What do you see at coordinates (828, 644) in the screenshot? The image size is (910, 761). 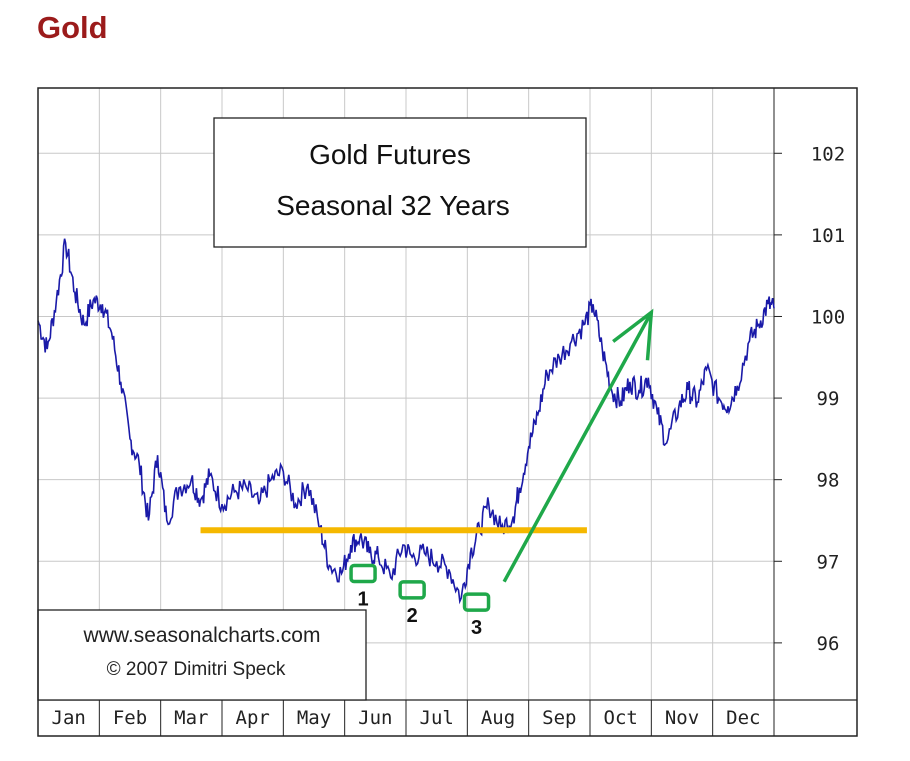 I see `y-tick-label: 96` at bounding box center [828, 644].